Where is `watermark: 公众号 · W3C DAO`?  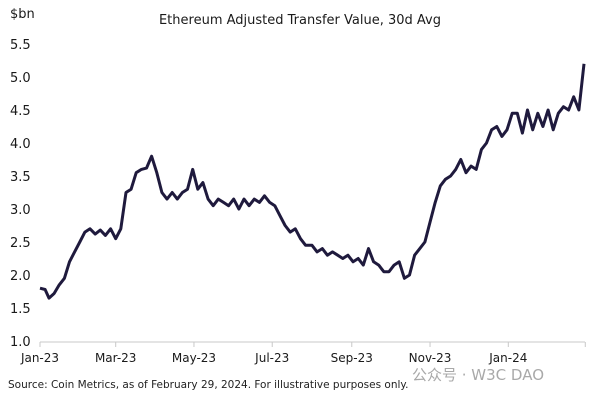 watermark: 公众号 · W3C DAO is located at coordinates (478, 375).